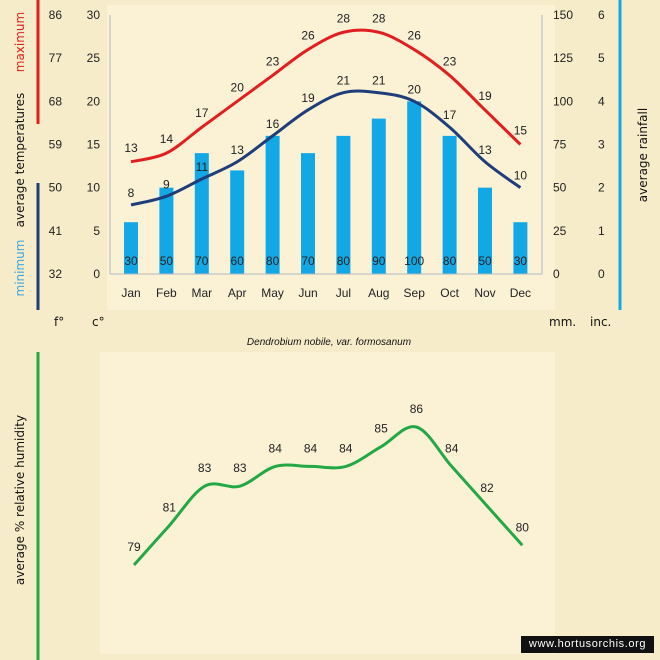  Describe the element at coordinates (272, 293) in the screenshot. I see `month-tick-label: May` at that location.